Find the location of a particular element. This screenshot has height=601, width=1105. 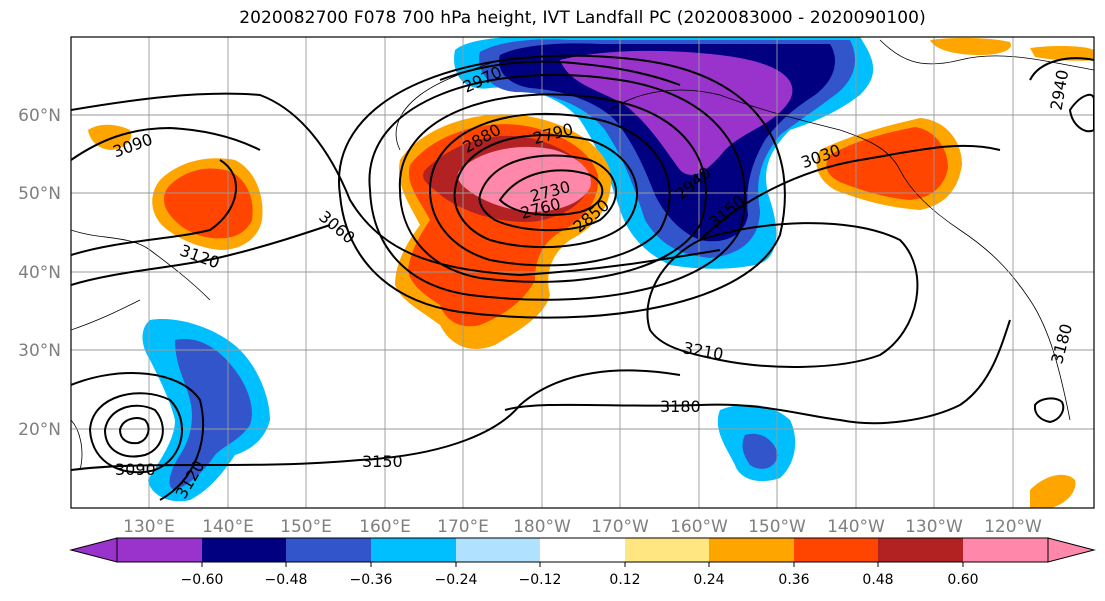

colorbar-extend-high is located at coordinates (1071, 550).